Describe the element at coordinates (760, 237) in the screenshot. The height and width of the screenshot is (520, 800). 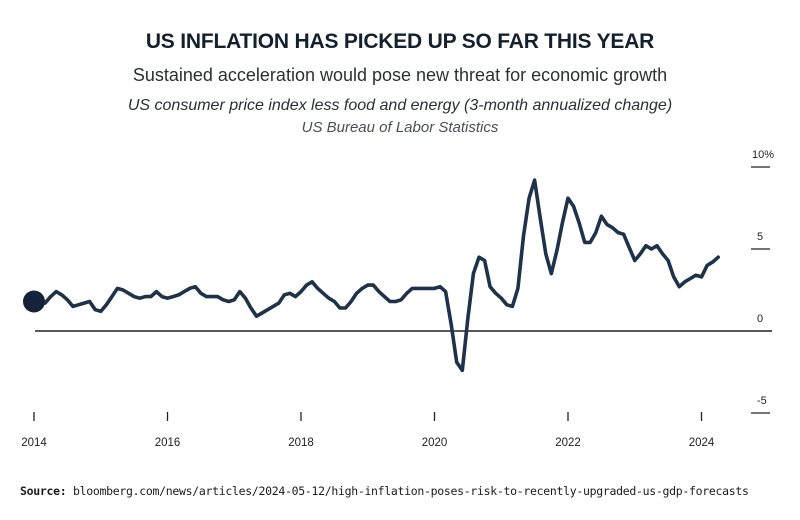
I see `y-tick-label: 5` at that location.